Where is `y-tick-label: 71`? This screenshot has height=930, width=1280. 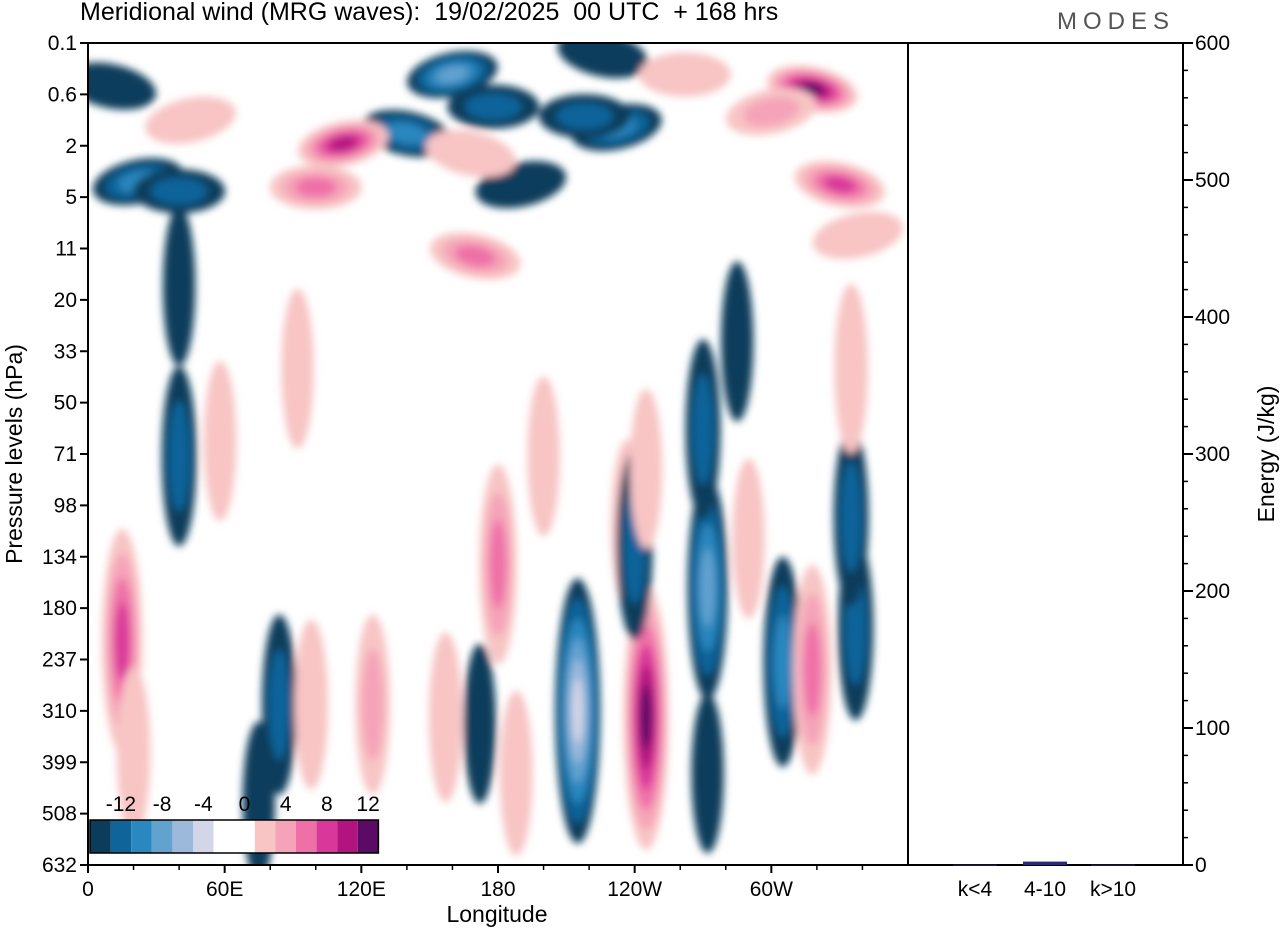 y-tick-label: 71 is located at coordinates (65, 454).